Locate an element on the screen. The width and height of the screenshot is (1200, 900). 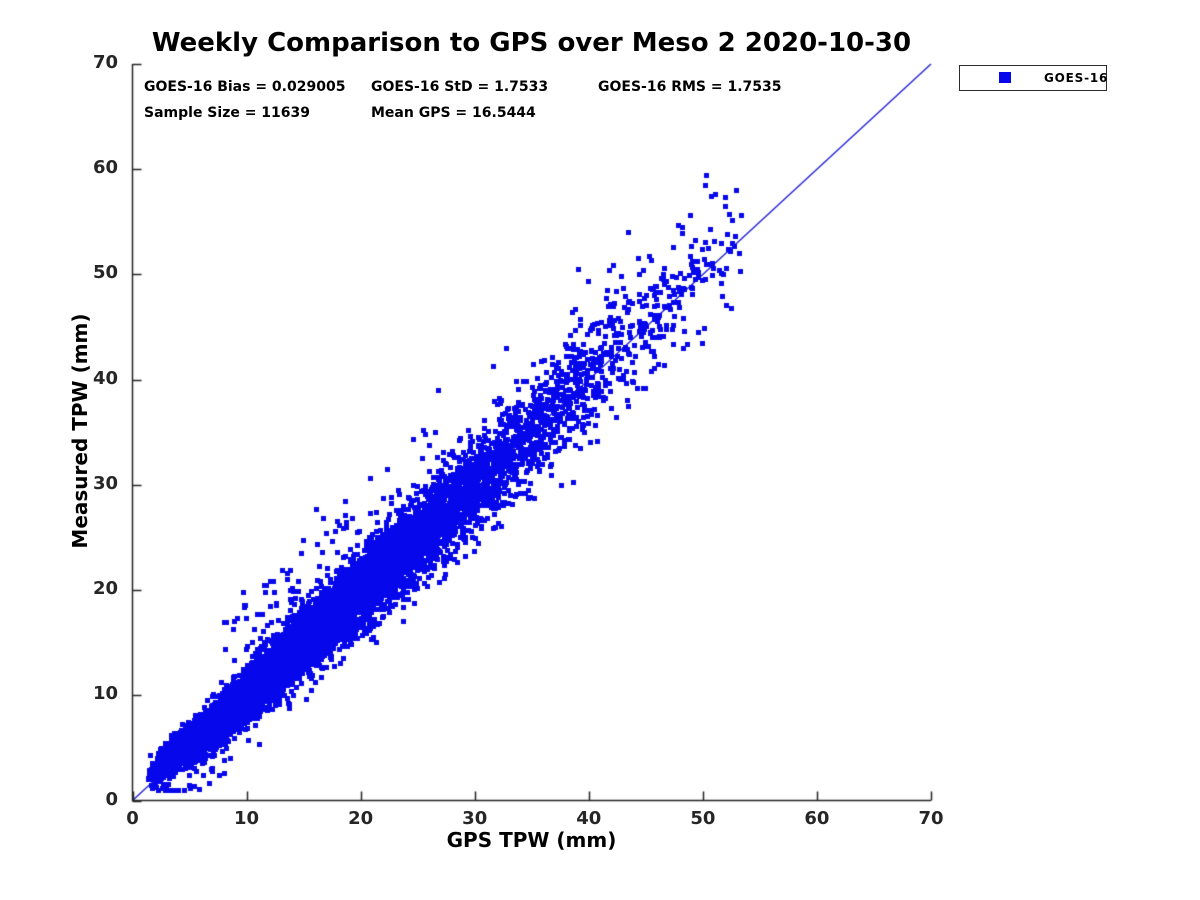
x-tick-label: 30 is located at coordinates (475, 818).